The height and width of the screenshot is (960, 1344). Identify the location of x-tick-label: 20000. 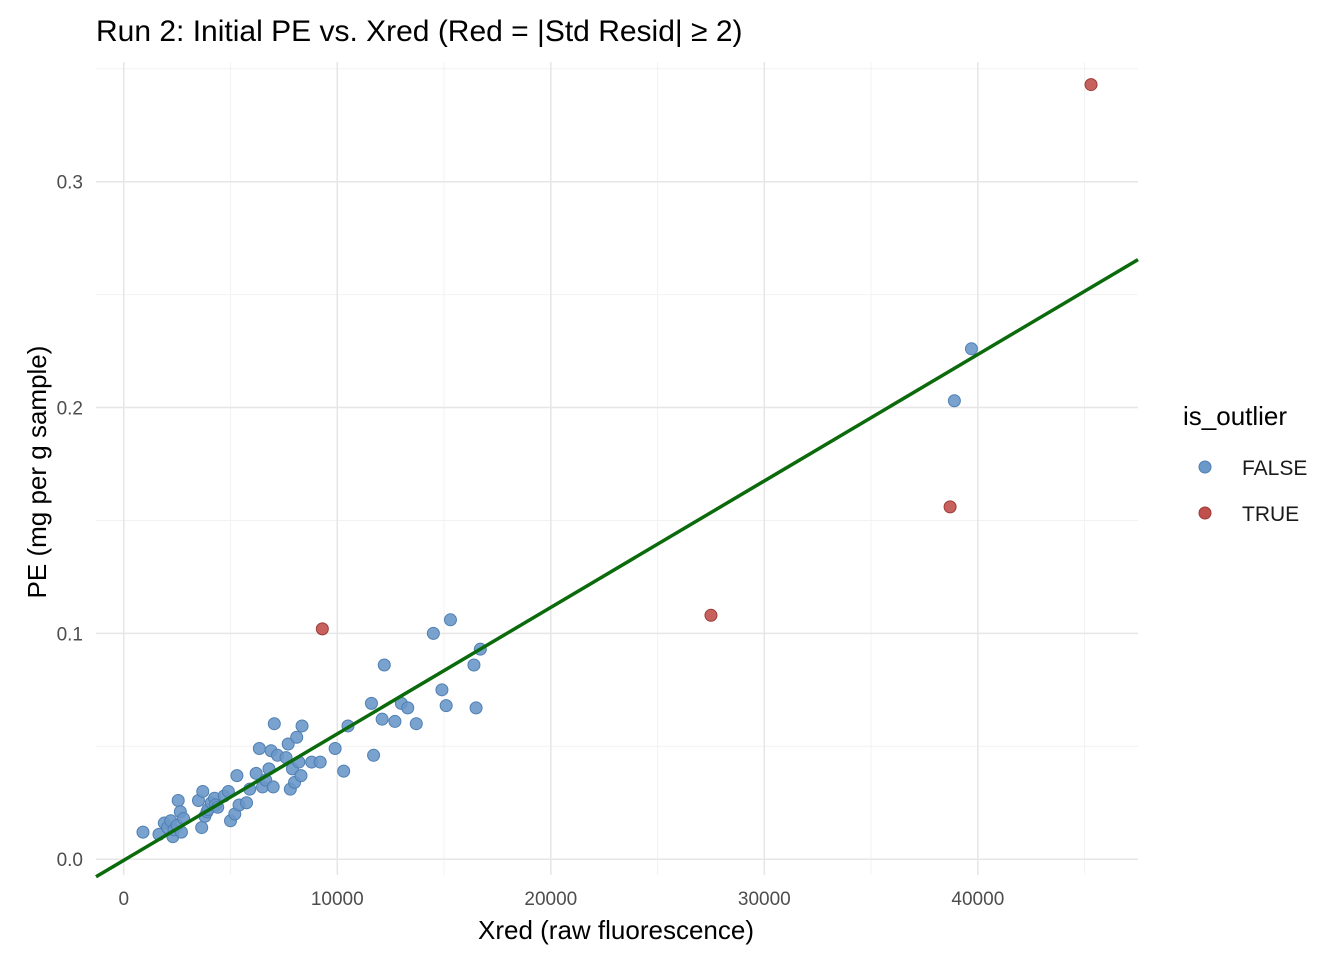
(550, 899).